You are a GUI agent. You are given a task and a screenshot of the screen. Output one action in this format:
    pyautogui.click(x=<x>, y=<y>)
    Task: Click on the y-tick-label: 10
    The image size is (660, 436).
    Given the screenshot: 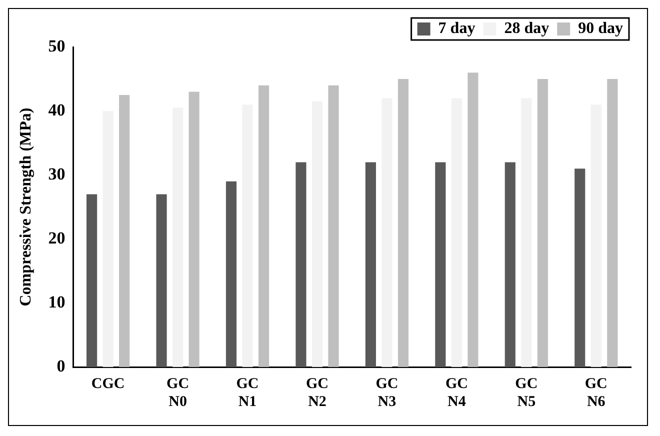 What is the action you would take?
    pyautogui.click(x=57, y=302)
    